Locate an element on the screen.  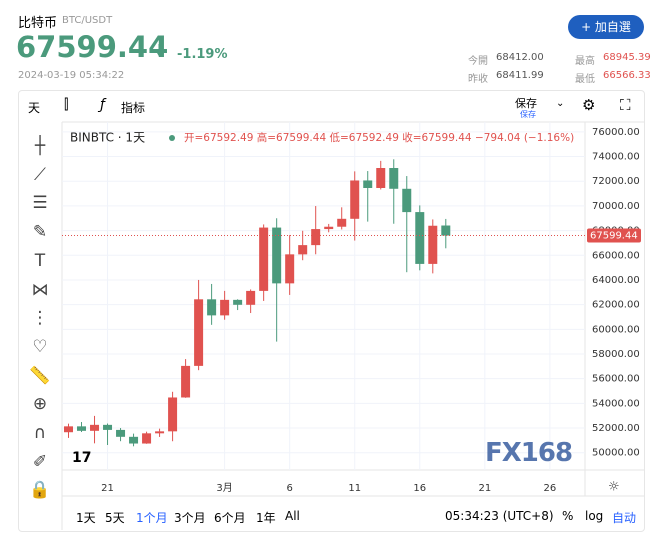
status-dot is located at coordinates (172, 138).